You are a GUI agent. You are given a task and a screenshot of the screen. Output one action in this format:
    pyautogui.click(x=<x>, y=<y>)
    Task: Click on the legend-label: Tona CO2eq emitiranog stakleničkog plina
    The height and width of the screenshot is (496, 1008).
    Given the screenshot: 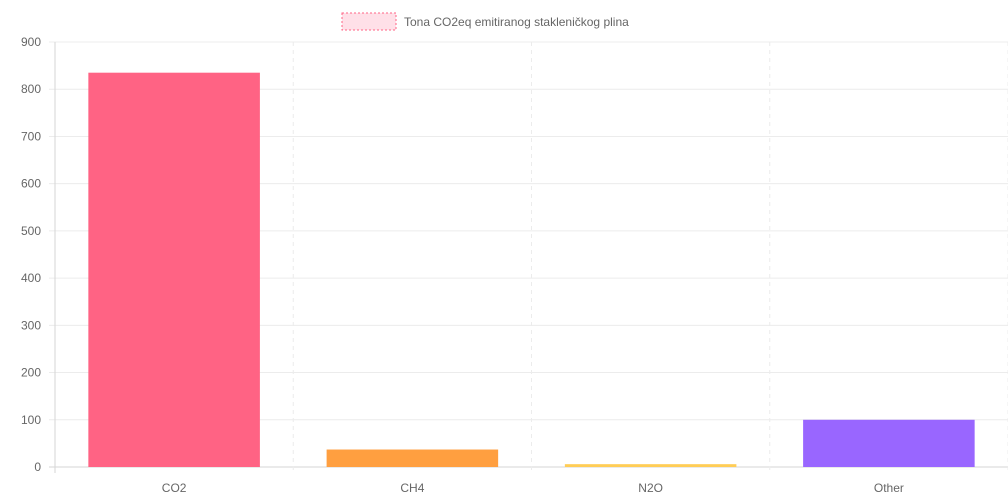 What is the action you would take?
    pyautogui.click(x=516, y=22)
    